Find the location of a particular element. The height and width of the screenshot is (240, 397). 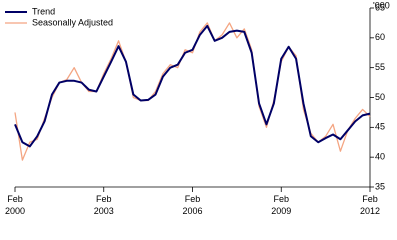

y-tick-label: 45 is located at coordinates (380, 127).